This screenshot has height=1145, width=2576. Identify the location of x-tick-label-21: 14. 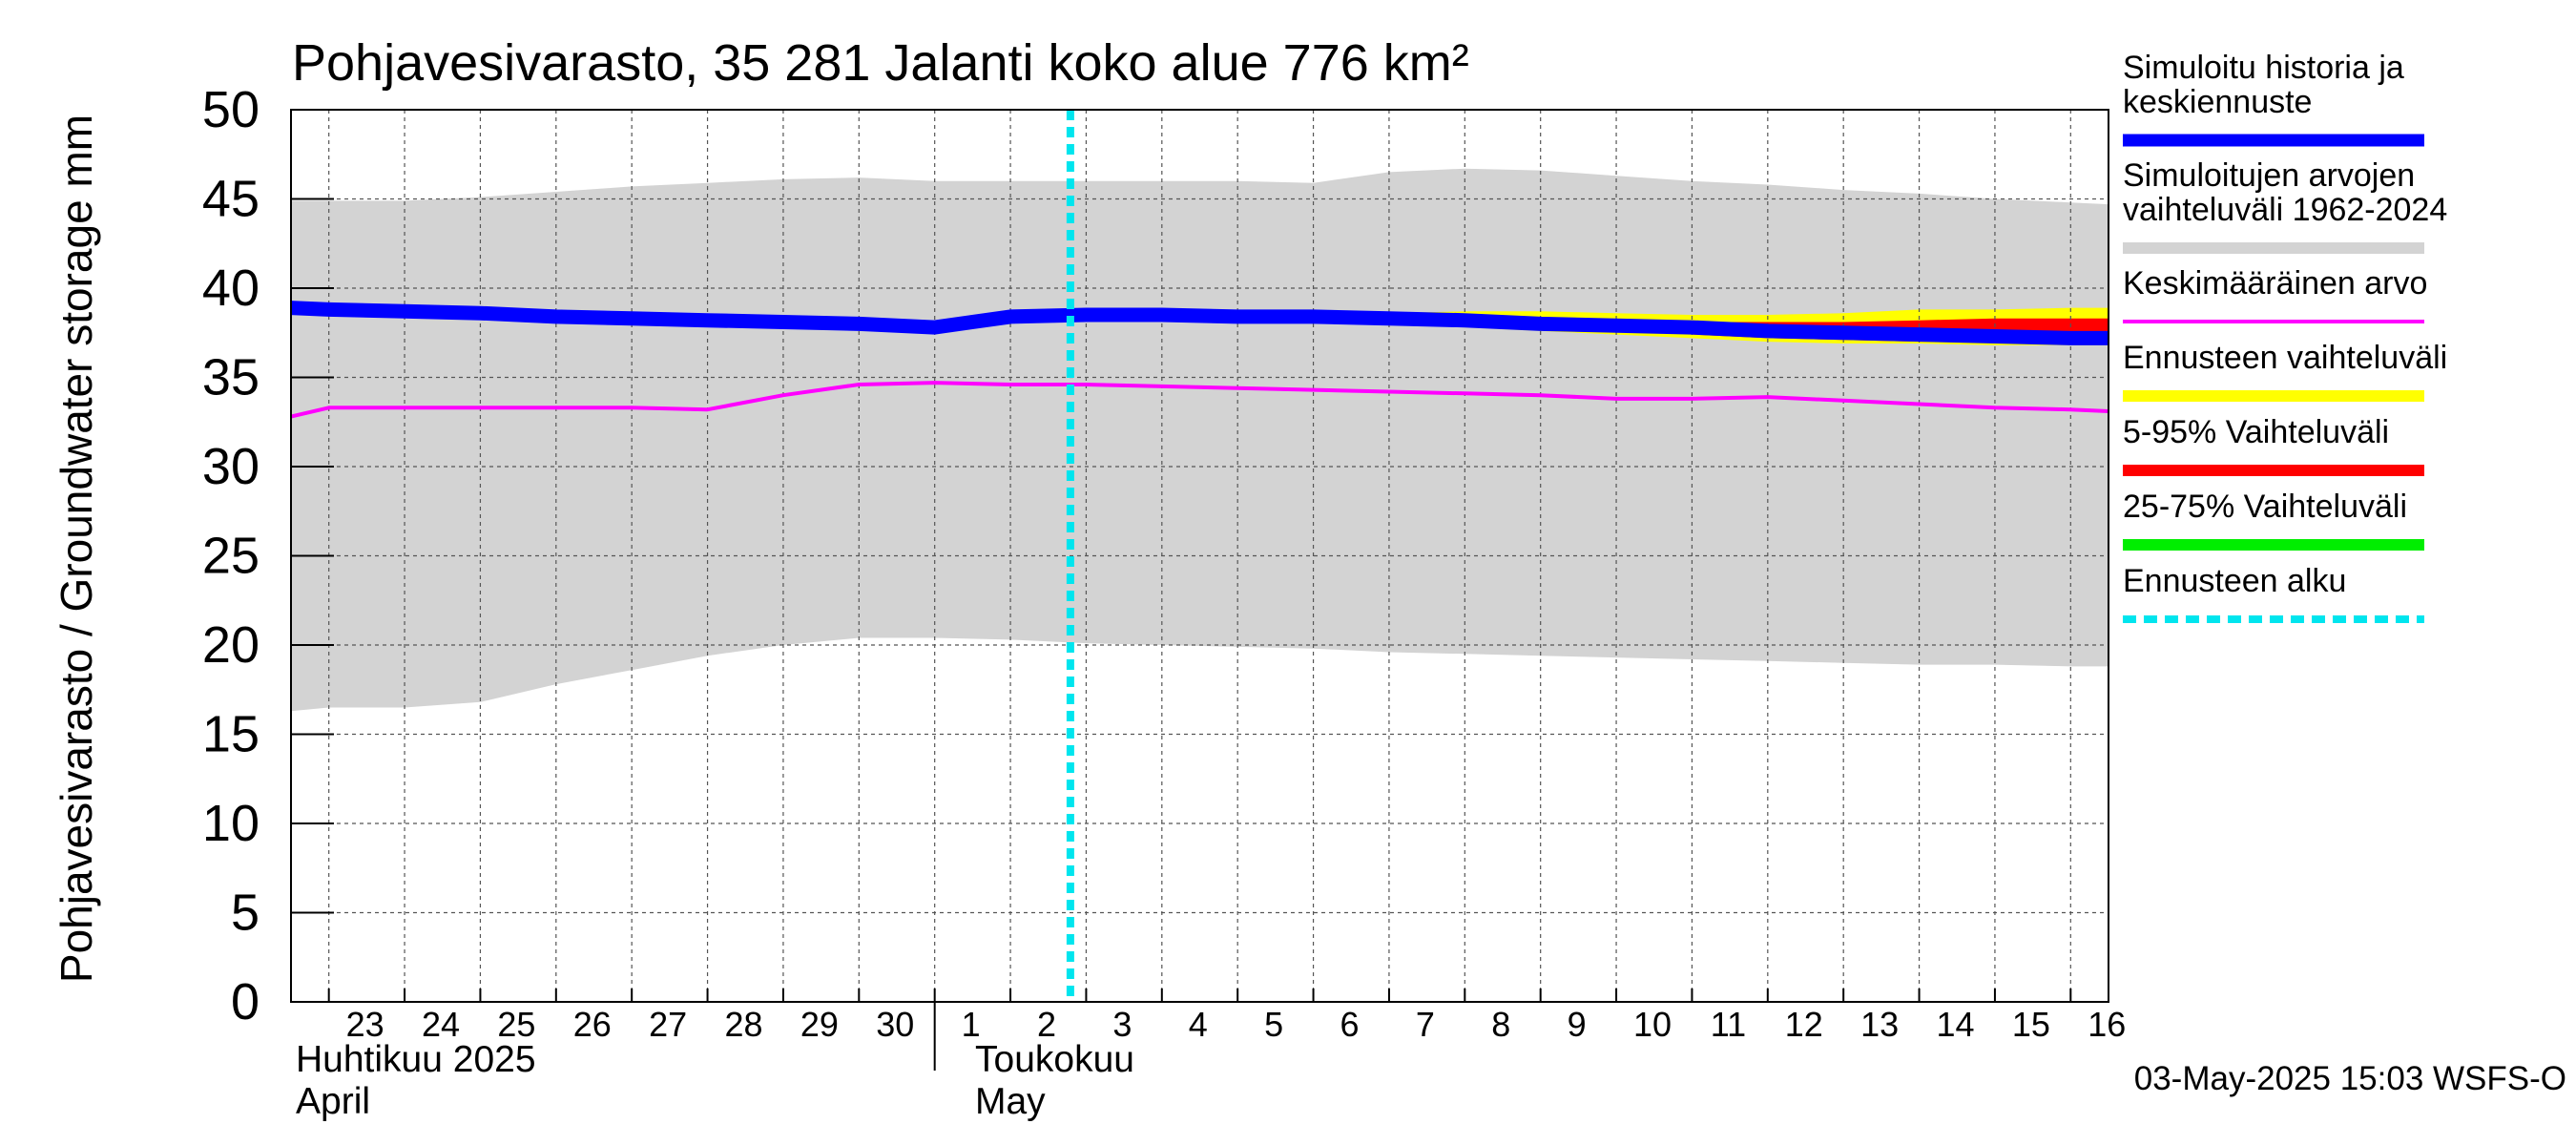
(1956, 1025).